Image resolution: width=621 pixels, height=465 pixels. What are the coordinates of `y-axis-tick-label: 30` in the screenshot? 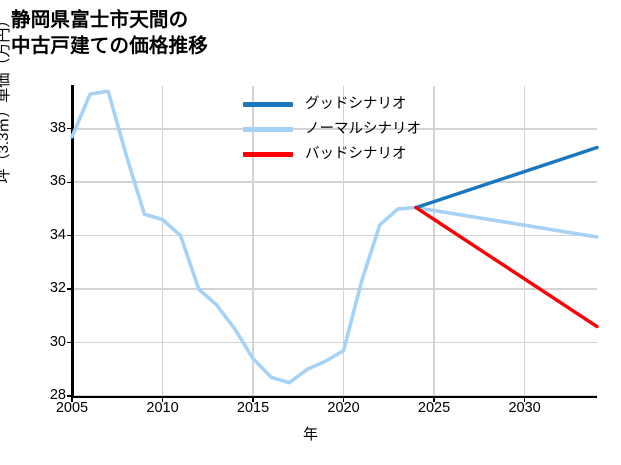 It's located at (57, 341).